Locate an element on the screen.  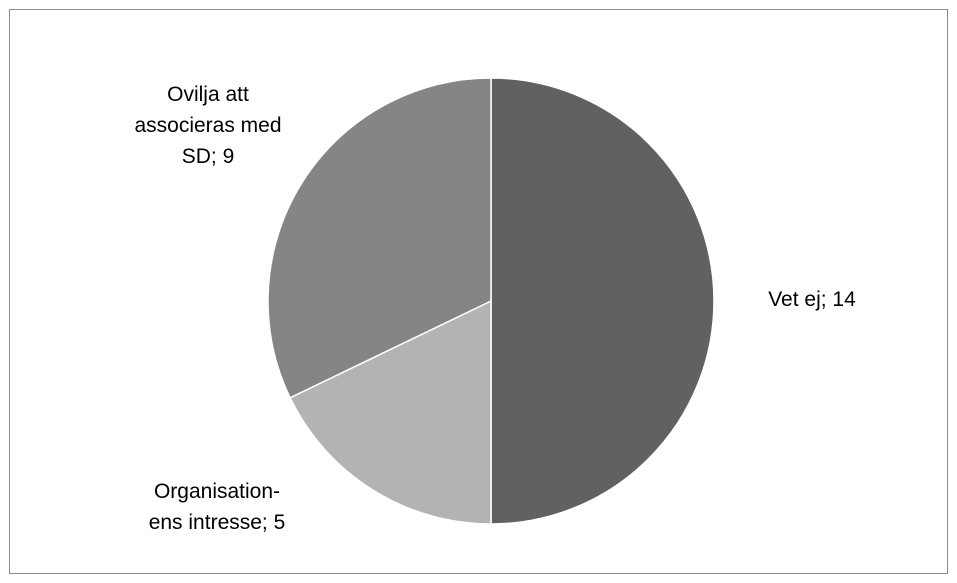
pie-label-line: associeras med is located at coordinates (207, 125).